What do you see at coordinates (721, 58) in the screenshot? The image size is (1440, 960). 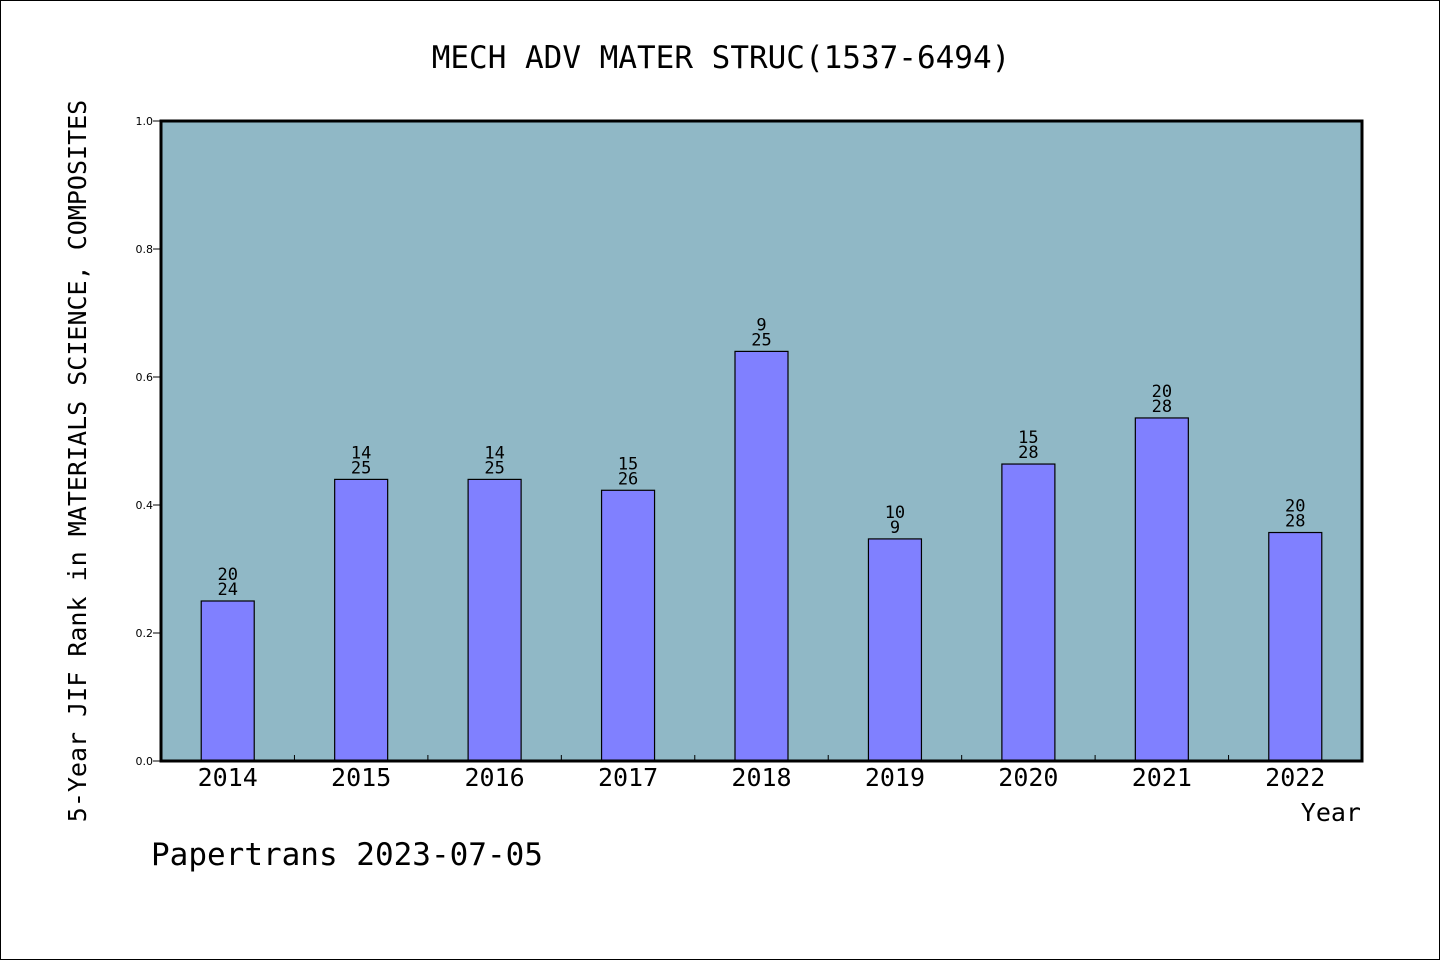 I see `chart-title: MECH ADV MATER STRUC(1537-6494)` at bounding box center [721, 58].